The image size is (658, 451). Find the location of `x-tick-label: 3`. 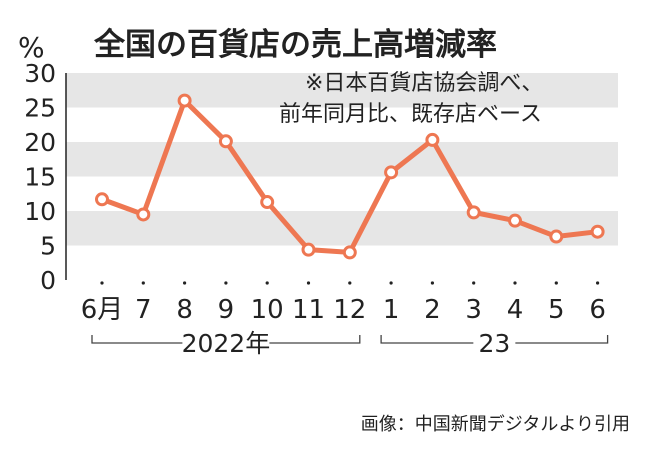

x-tick-label: 3 is located at coordinates (473, 310).